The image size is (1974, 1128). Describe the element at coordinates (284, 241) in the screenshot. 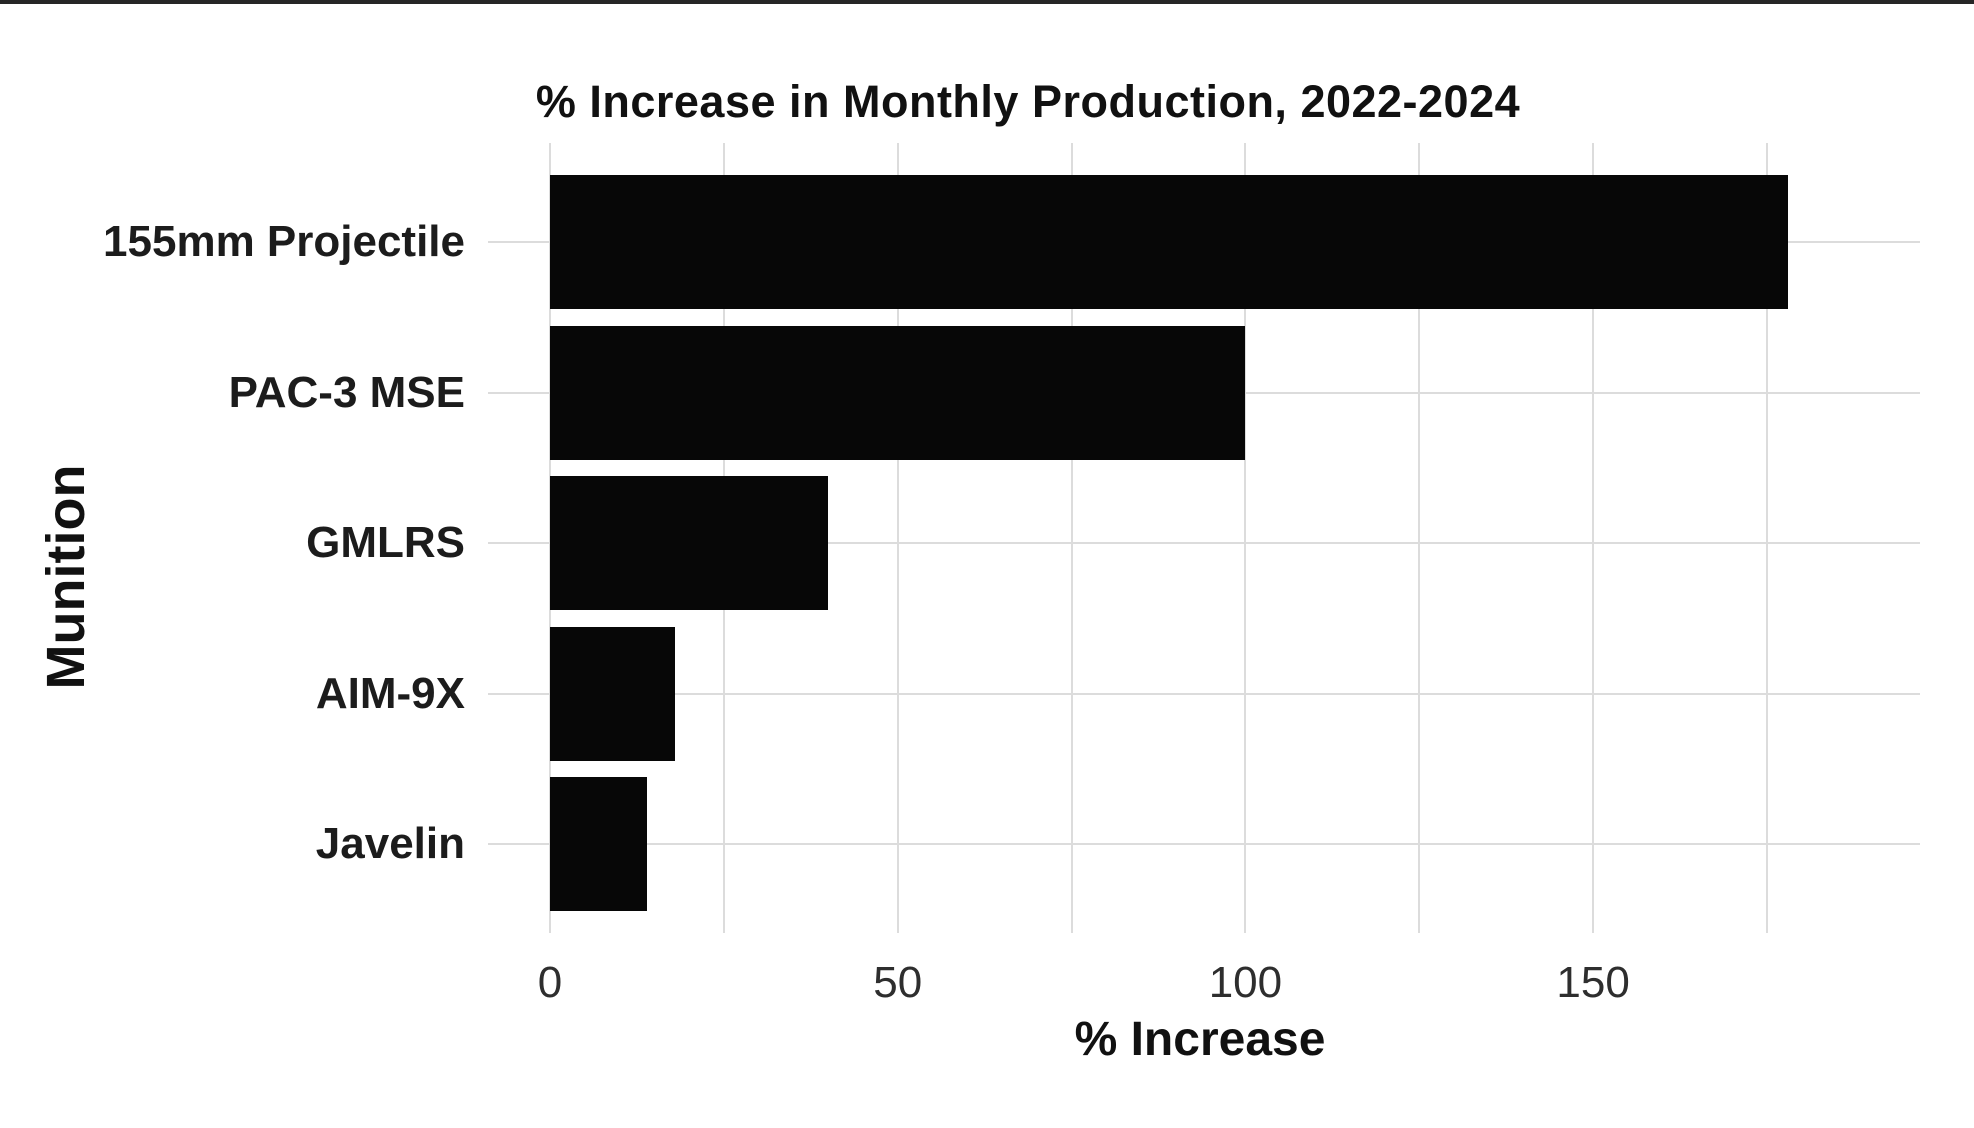

I see `y-tick-label-155mm-projectile: 155mm Projectile` at that location.